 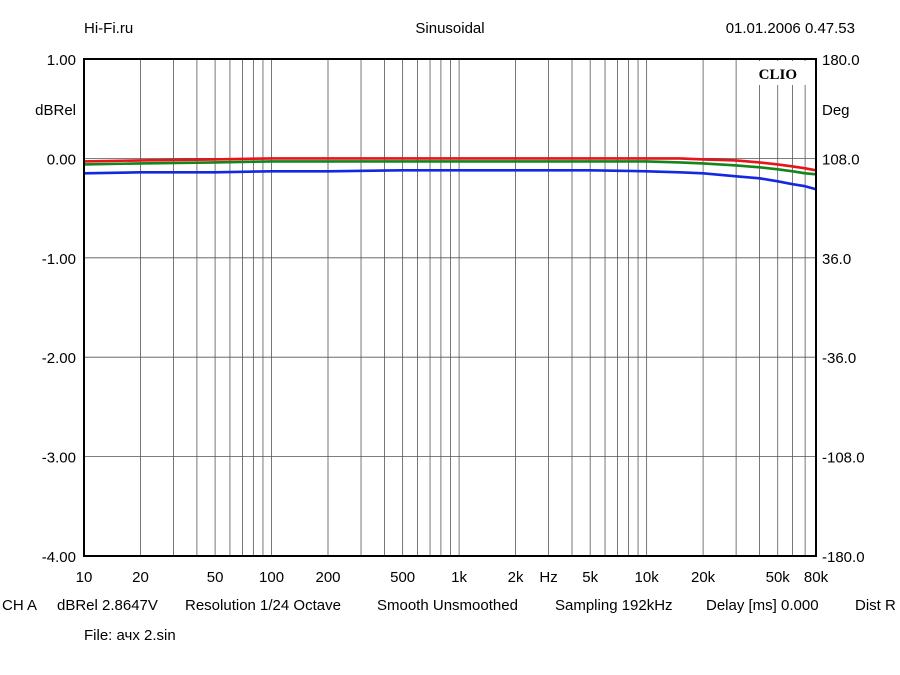 I want to click on y2-tick-label: -36.0, so click(x=839, y=358).